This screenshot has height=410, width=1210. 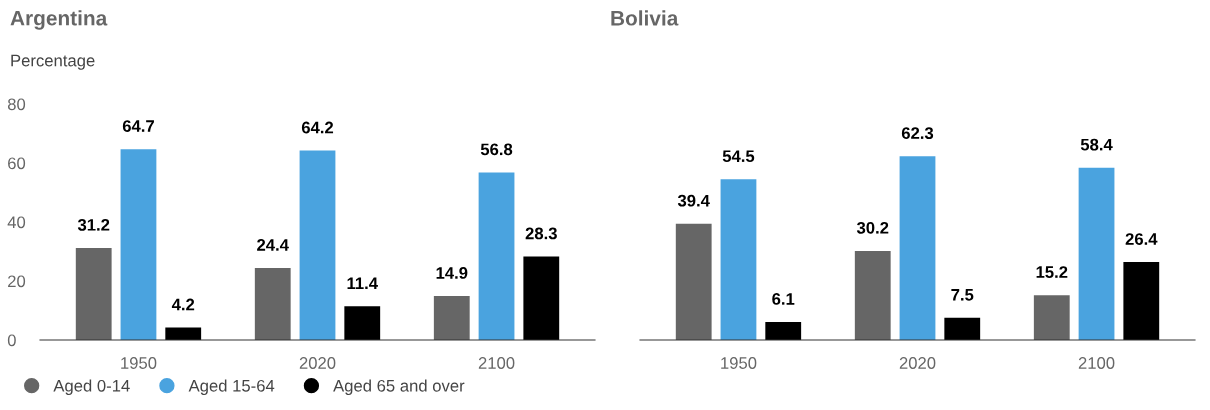 I want to click on data-label: 6.1, so click(x=783, y=299).